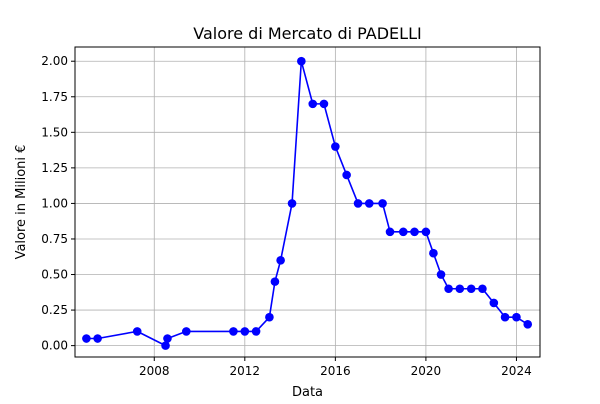 The width and height of the screenshot is (600, 404). What do you see at coordinates (307, 33) in the screenshot?
I see `chart-title: Valore di Mercato di PADELLI` at bounding box center [307, 33].